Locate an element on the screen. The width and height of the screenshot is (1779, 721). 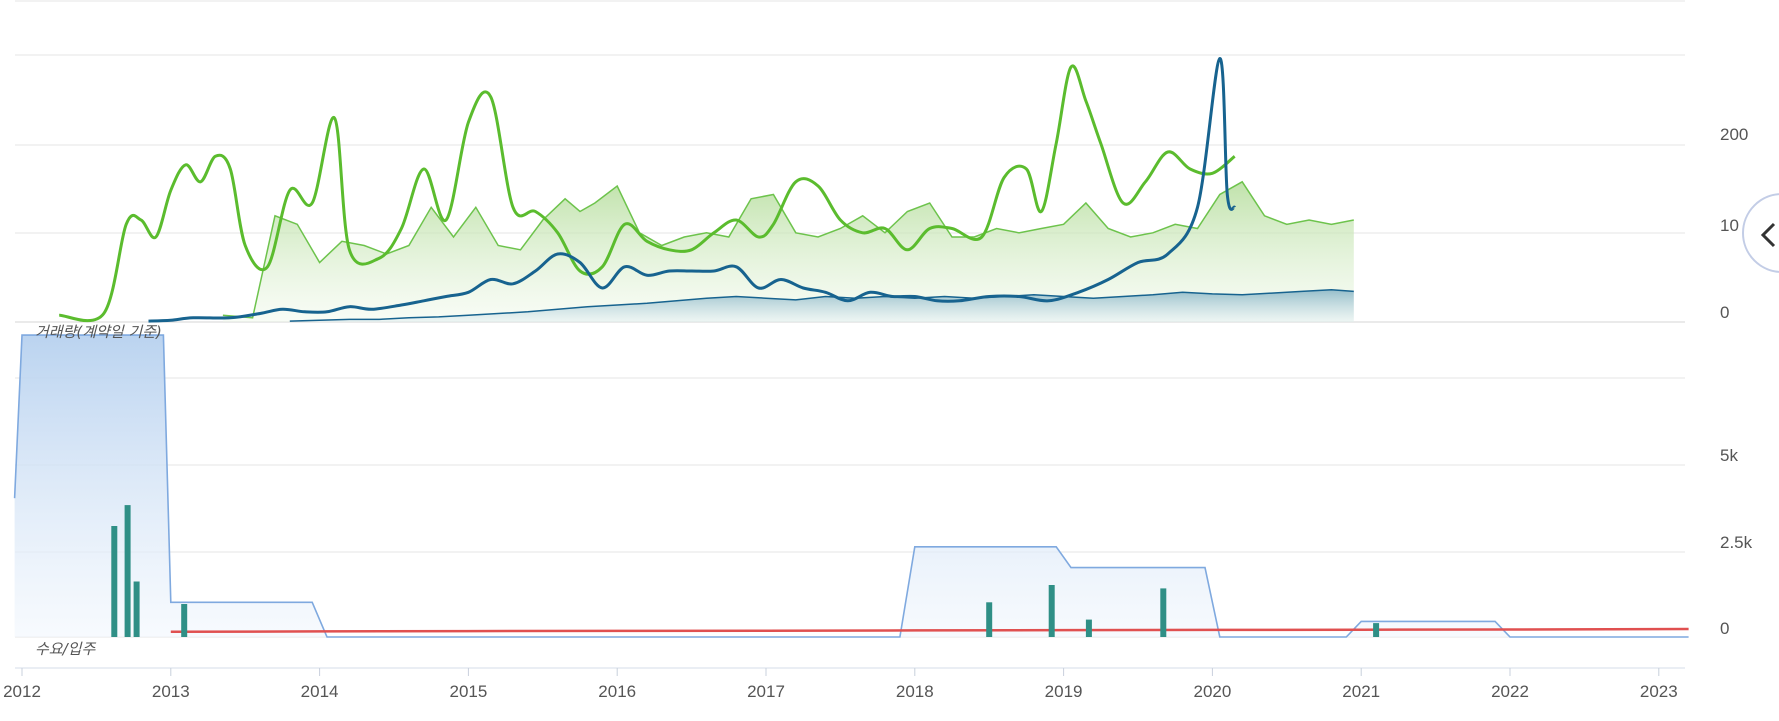
x-tick-2017: 2017 is located at coordinates (766, 691).